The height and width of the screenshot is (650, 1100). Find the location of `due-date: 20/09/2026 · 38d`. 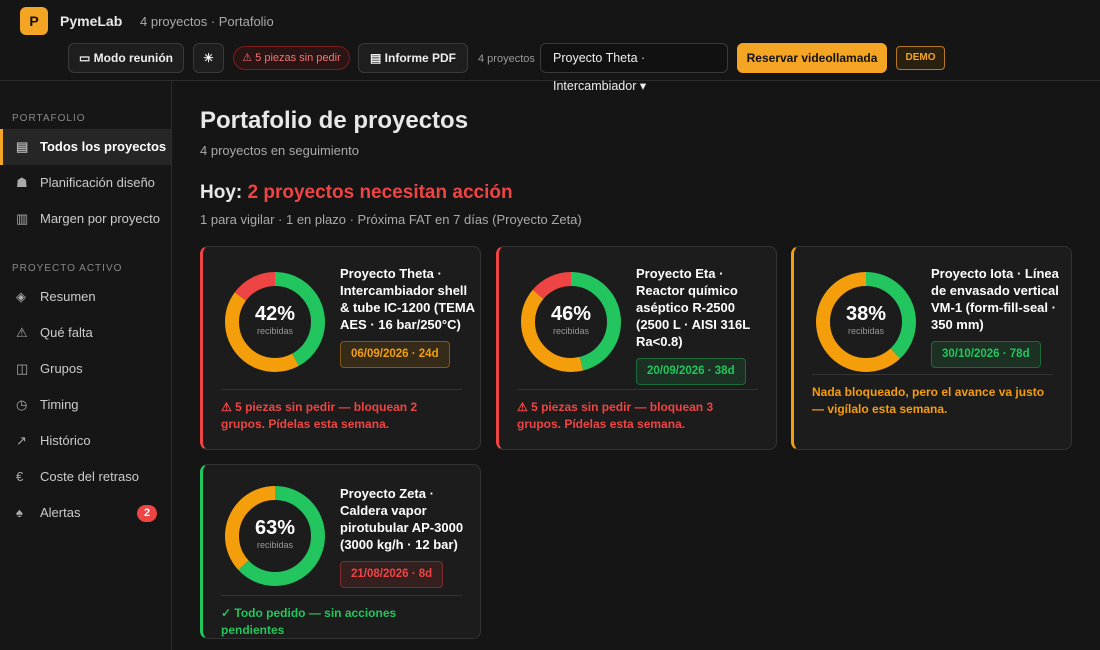

due-date: 20/09/2026 · 38d is located at coordinates (691, 371).